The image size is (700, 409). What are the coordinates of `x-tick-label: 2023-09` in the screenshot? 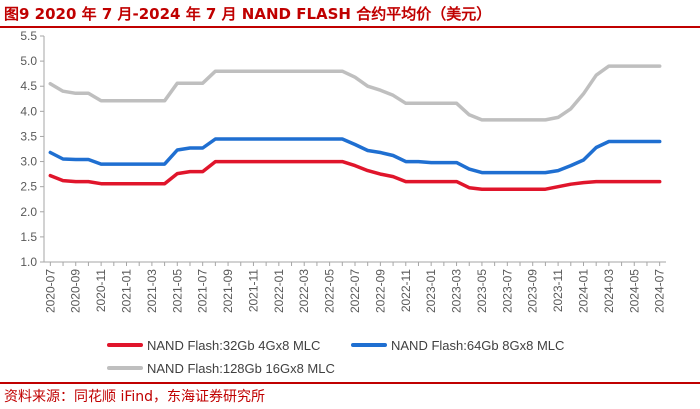 It's located at (533, 291).